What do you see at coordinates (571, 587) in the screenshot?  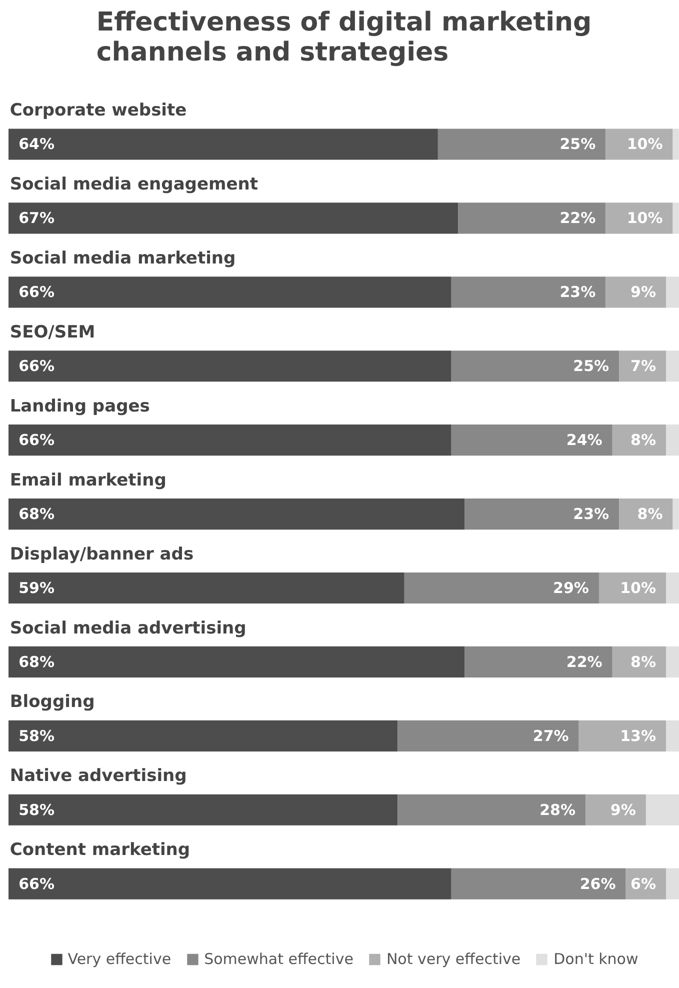 I see `data-label: 29%` at bounding box center [571, 587].